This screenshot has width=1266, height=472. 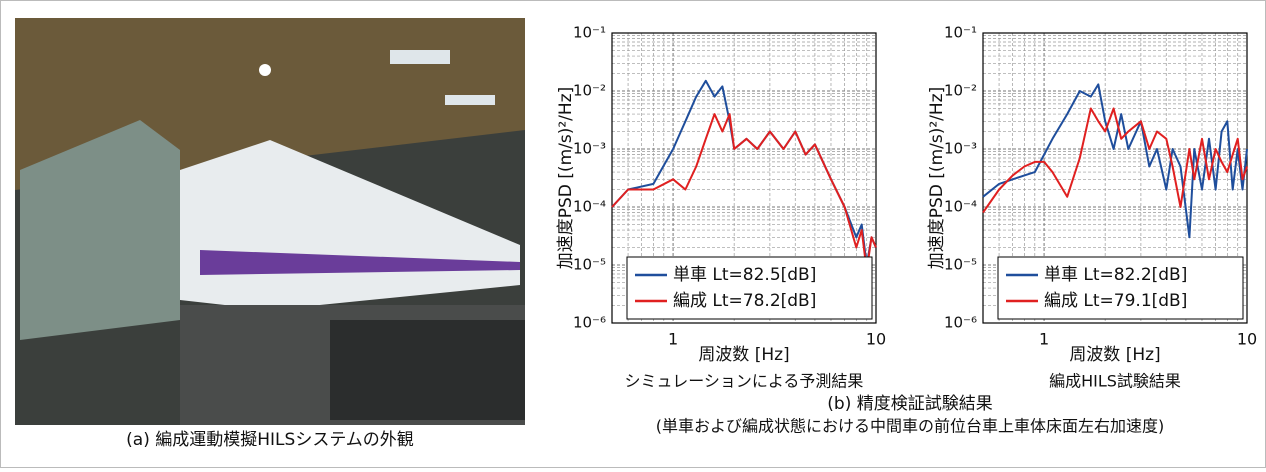 I want to click on legend-label: 編成 Lt=79.1[dB], so click(x=1115, y=301).